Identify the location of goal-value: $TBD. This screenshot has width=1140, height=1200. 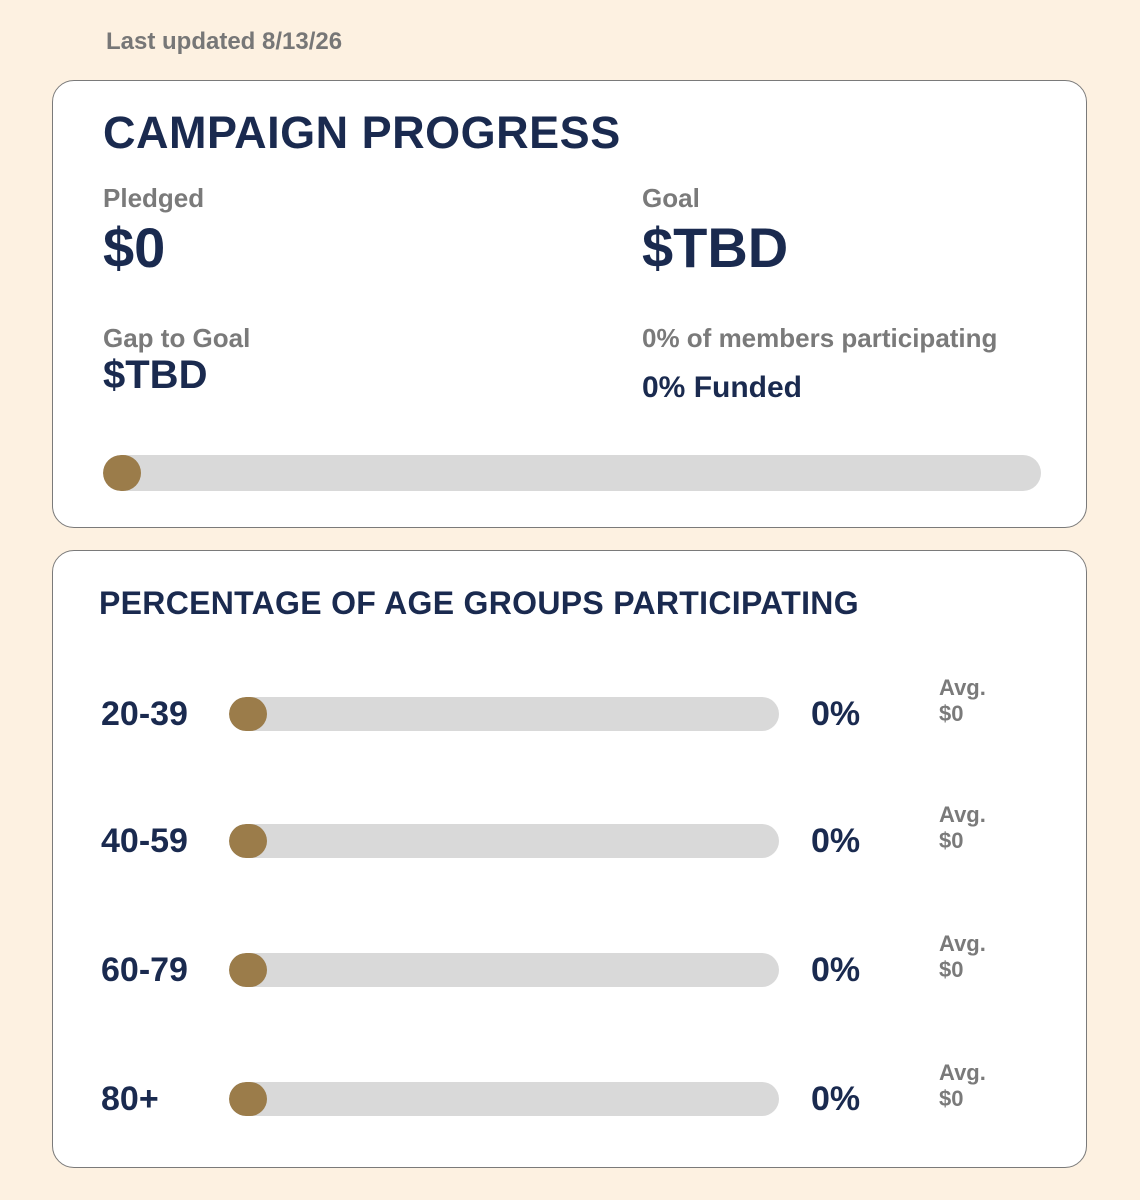
(715, 247).